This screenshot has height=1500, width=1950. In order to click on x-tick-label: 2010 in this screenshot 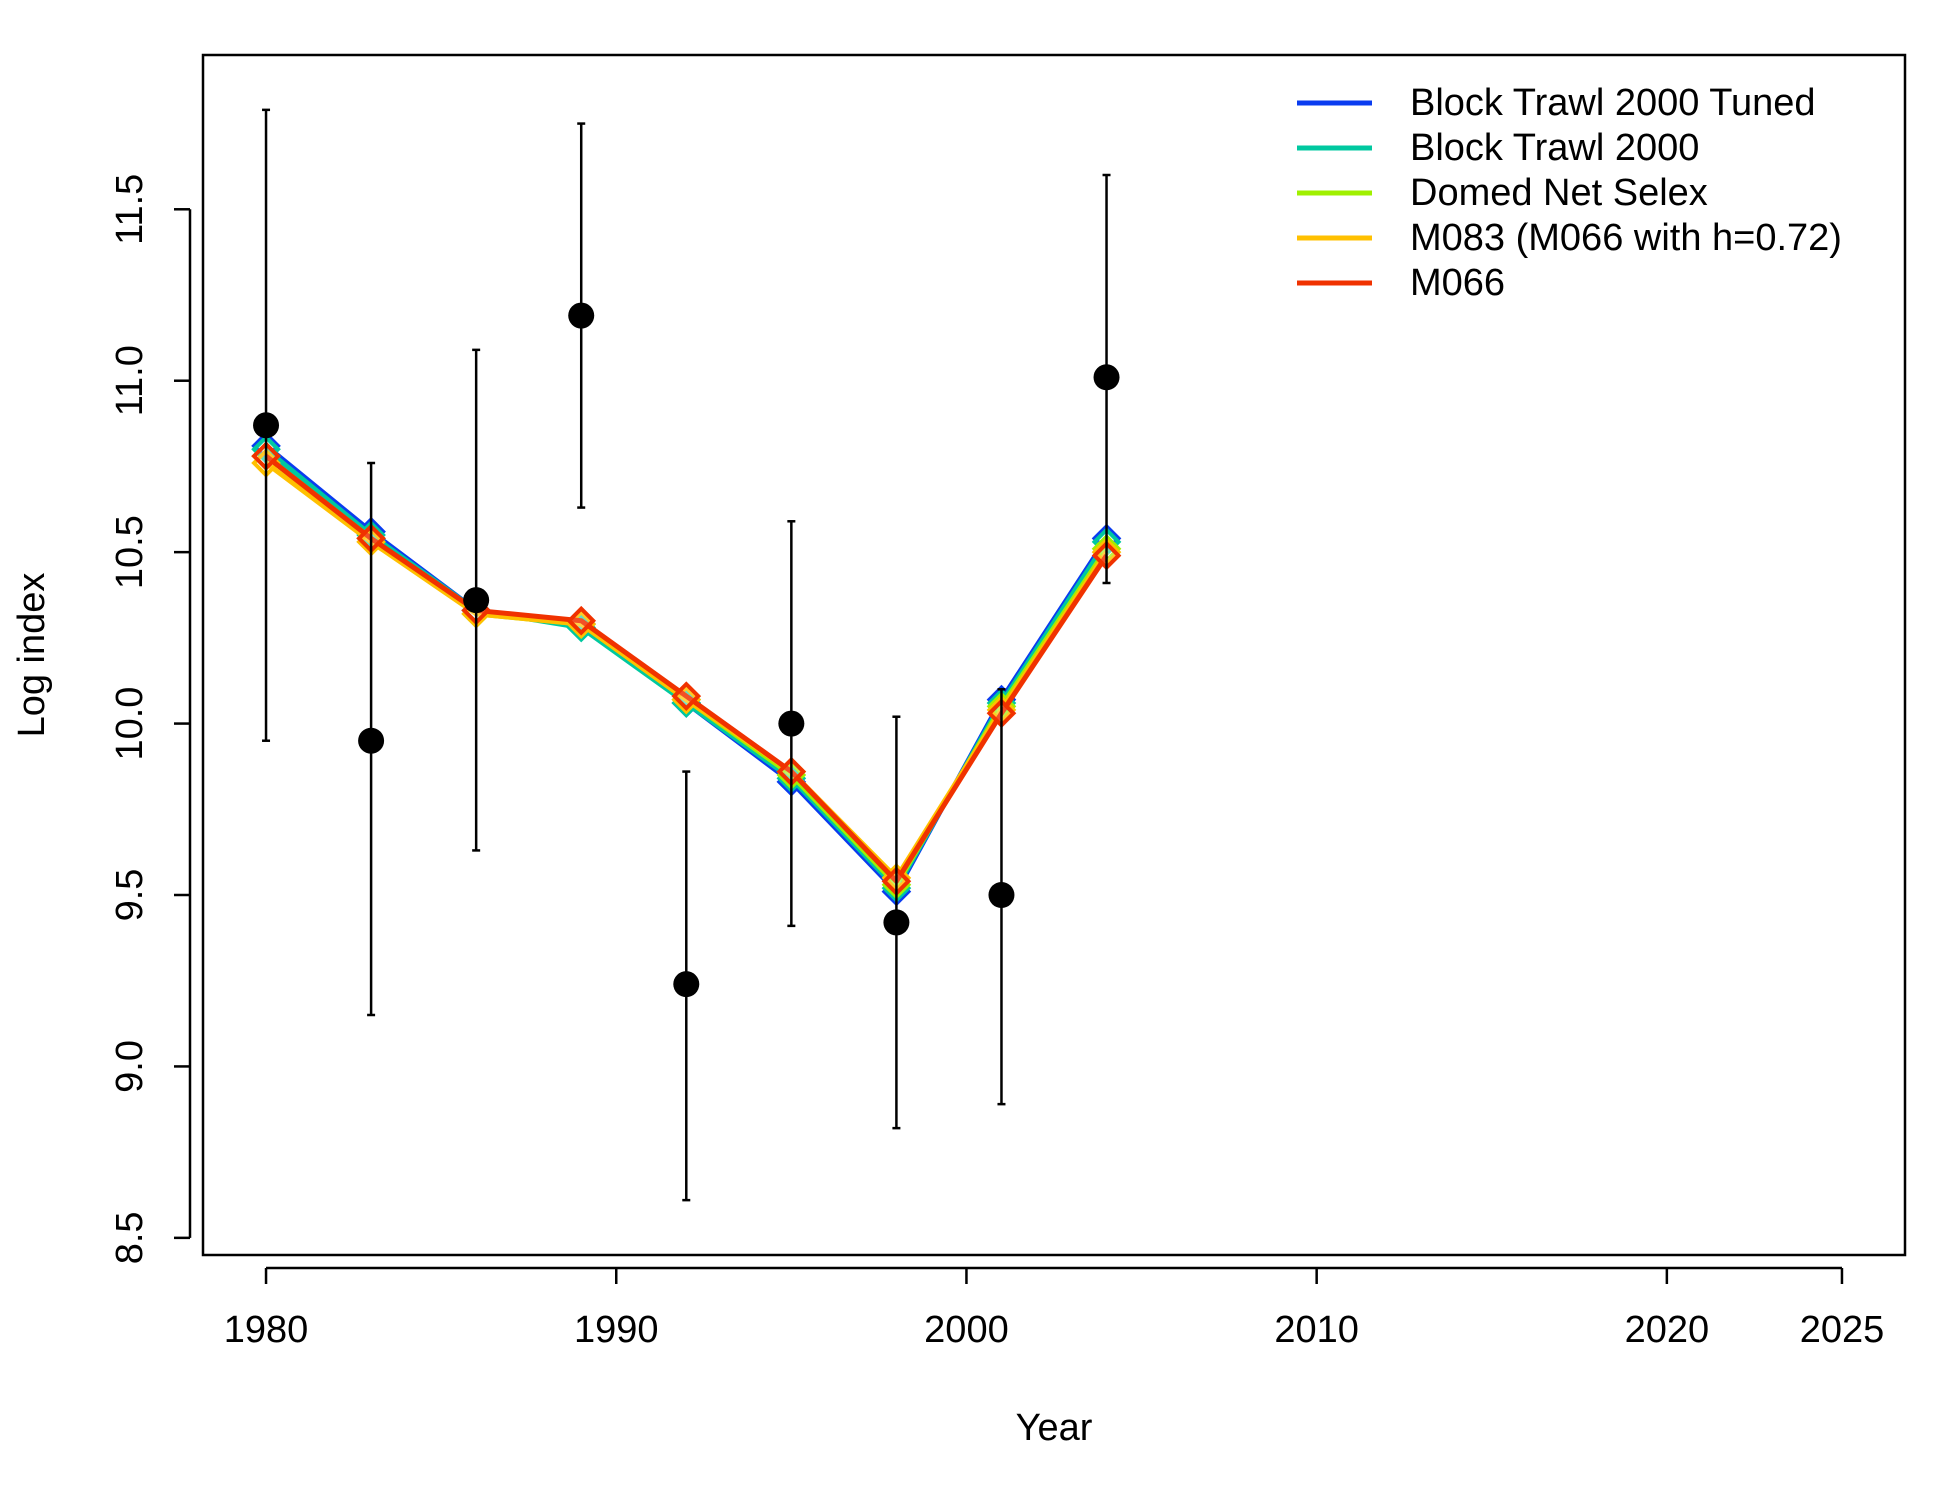, I will do `click(1316, 1330)`.